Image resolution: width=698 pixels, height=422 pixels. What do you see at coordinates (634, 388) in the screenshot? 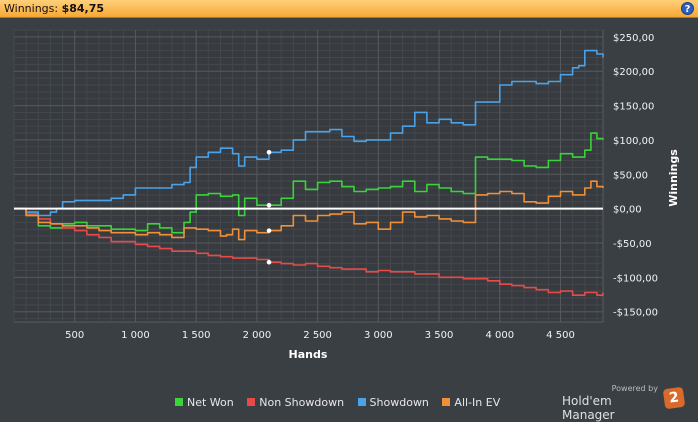
I see `powered-by-text: Powered by` at bounding box center [634, 388].